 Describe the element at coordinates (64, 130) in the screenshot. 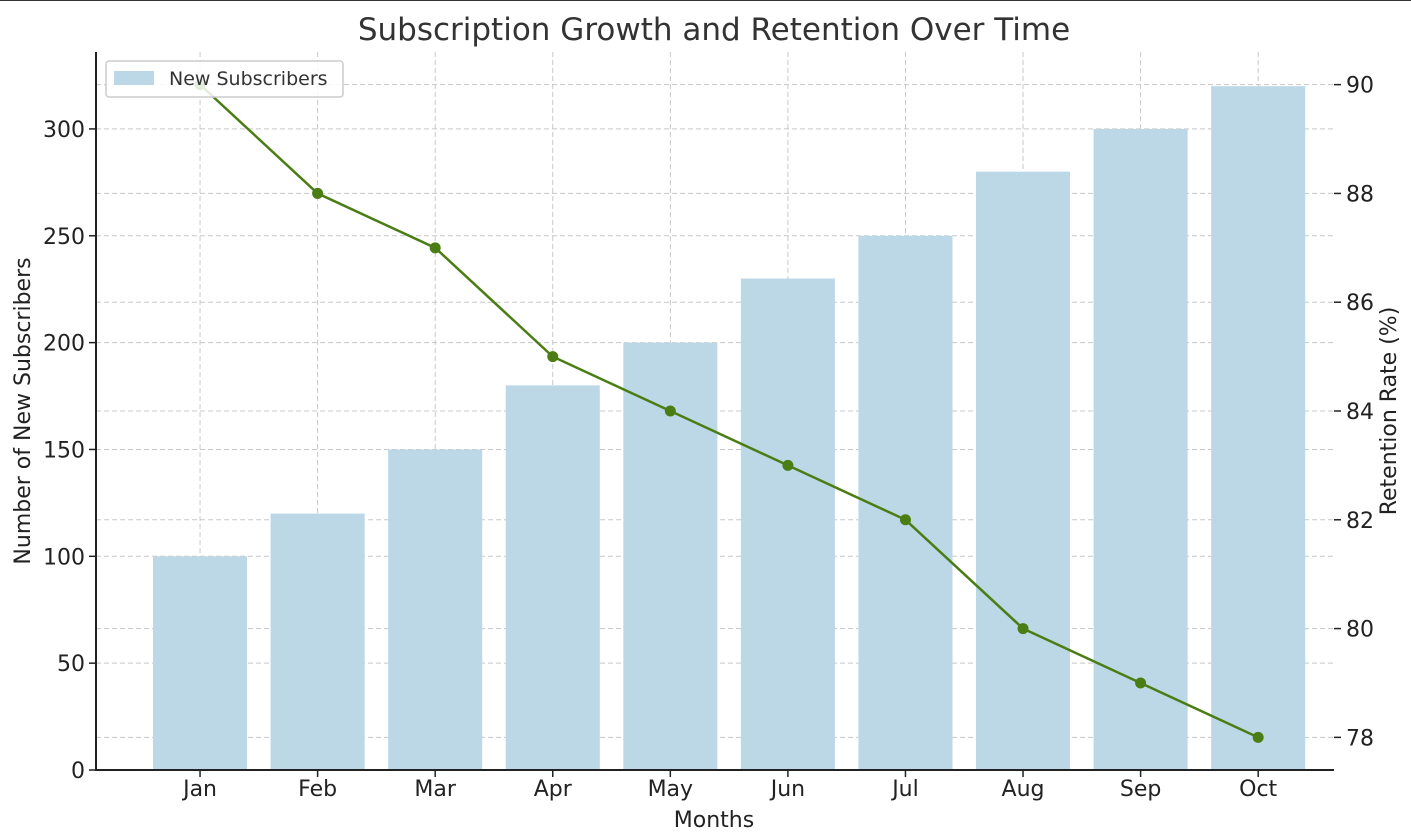

I see `y-tick-label-left: 300` at that location.